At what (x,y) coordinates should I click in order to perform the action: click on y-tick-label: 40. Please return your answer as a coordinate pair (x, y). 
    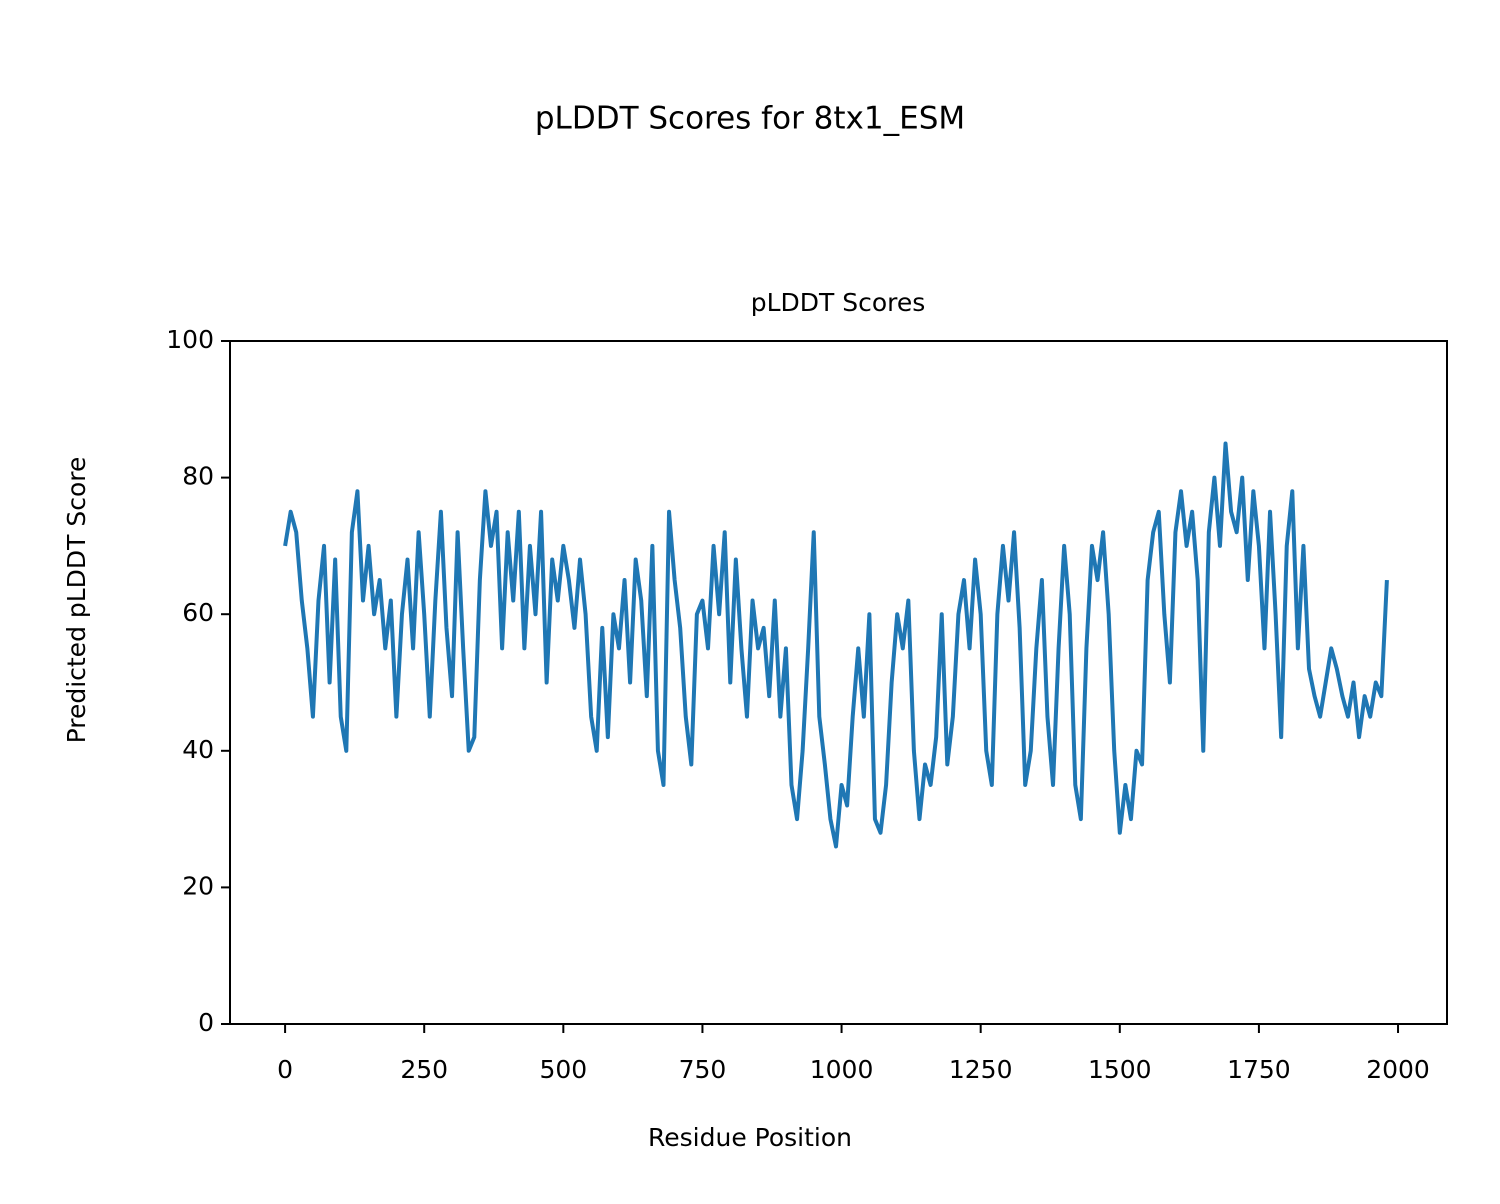
    Looking at the image, I should click on (198, 749).